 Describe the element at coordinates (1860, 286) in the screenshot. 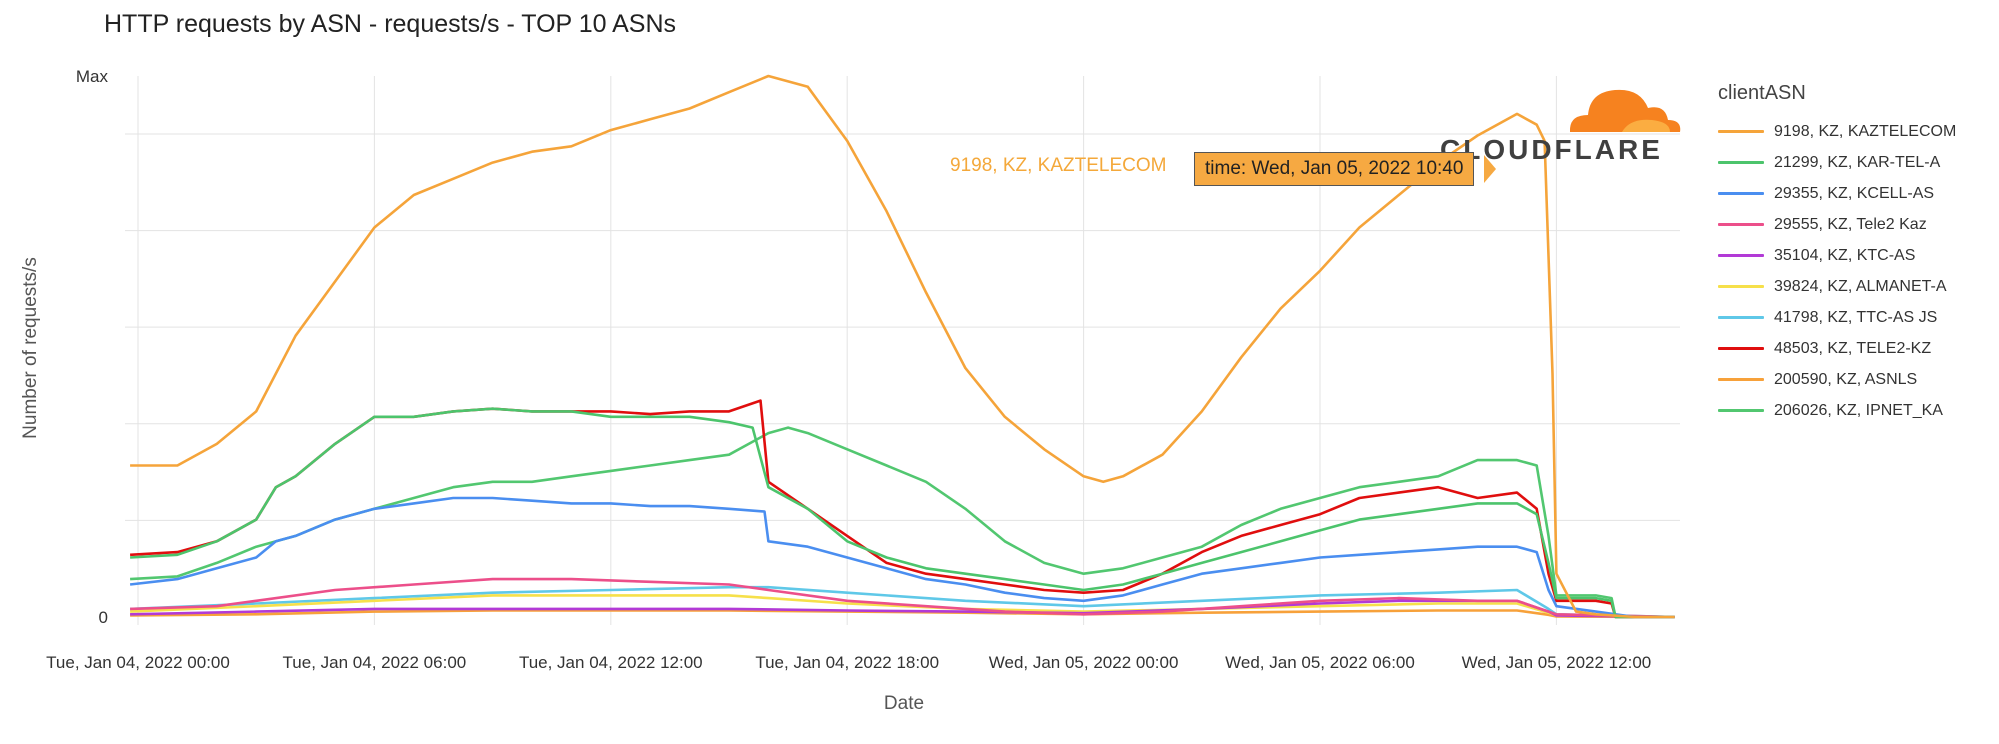

I see `legend-label: 39824, KZ, ALMANET-A` at that location.